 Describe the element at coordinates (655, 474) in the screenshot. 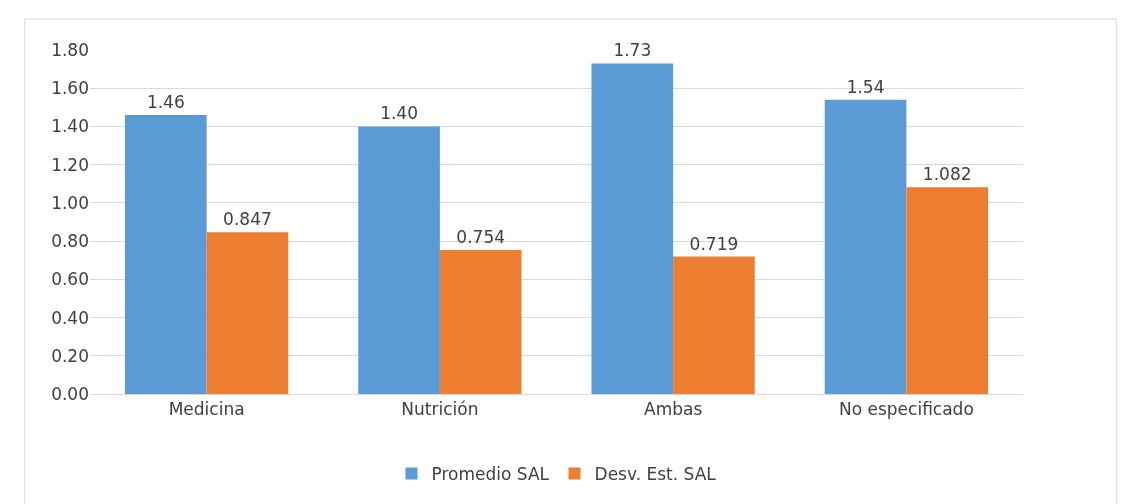

I see `legend-label: Desv. Est. SAL` at that location.